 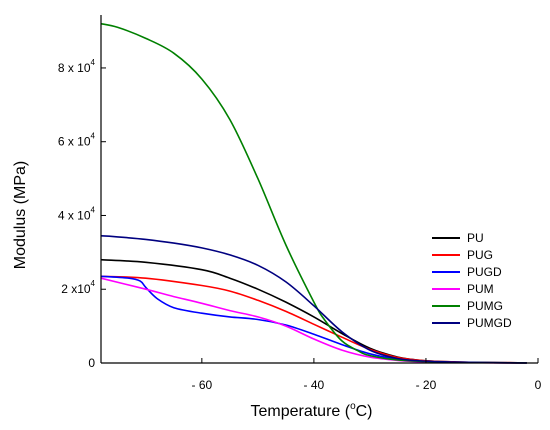 I want to click on x-ticks: - 60 - 40 - 20 0, so click(x=367, y=375).